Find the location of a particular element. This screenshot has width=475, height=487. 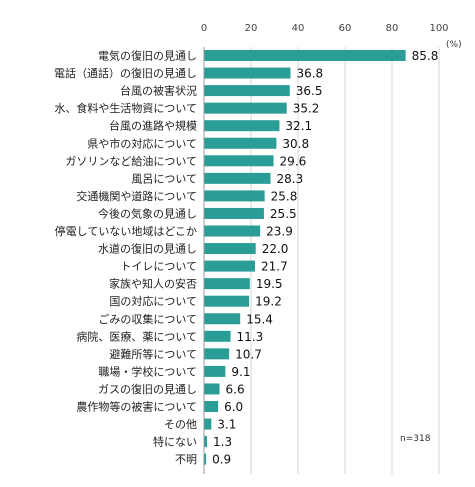

unit-label: (%) is located at coordinates (454, 45).